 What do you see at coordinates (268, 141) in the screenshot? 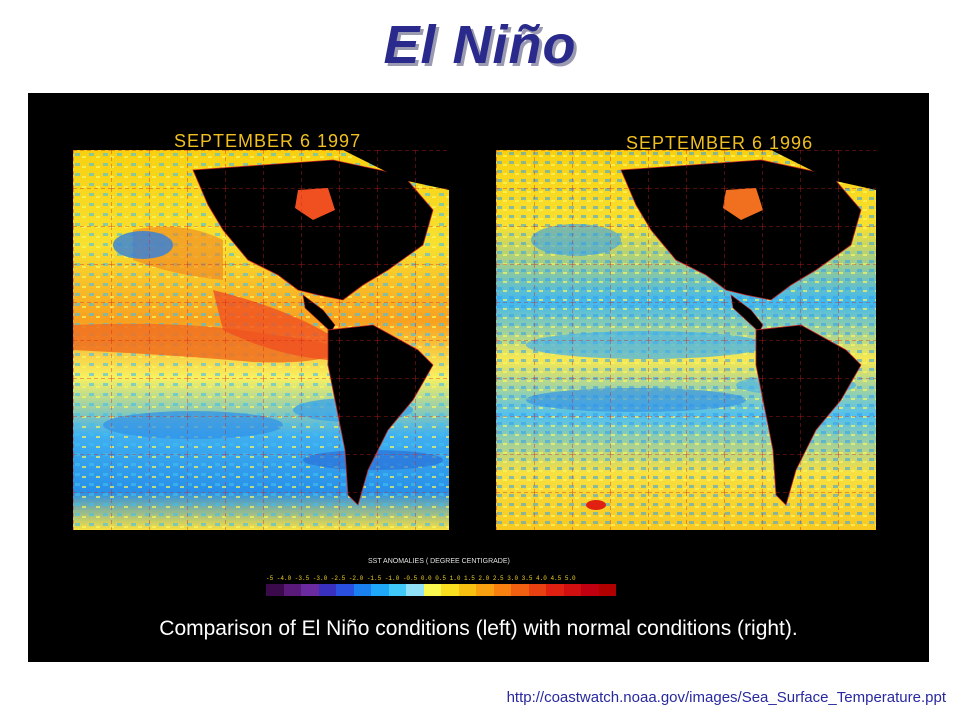
I see `left-map-date: SEPTEMBER 6 1997` at bounding box center [268, 141].